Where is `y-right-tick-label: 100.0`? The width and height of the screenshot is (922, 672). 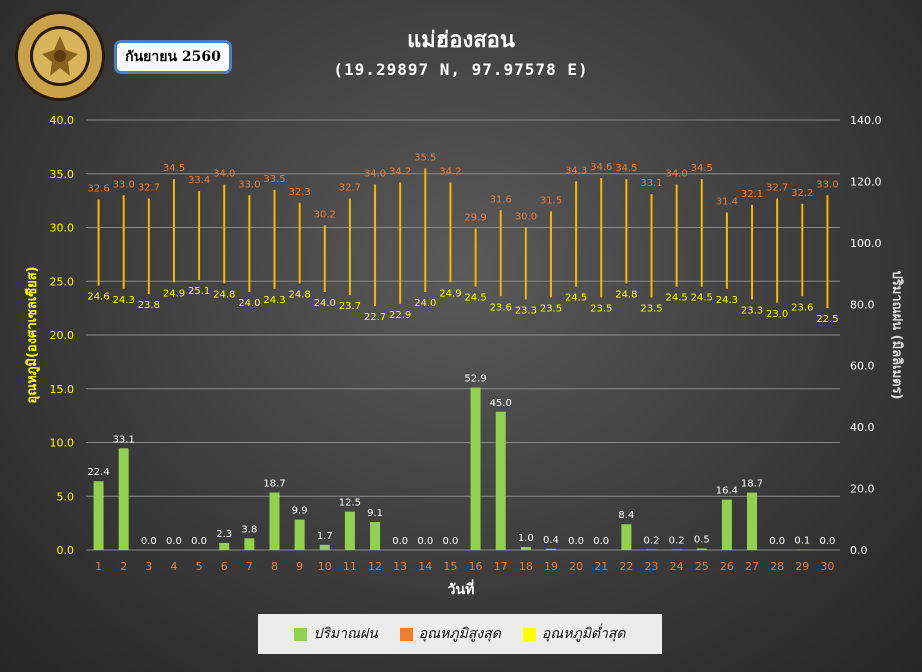
y-right-tick-label: 100.0 is located at coordinates (866, 243).